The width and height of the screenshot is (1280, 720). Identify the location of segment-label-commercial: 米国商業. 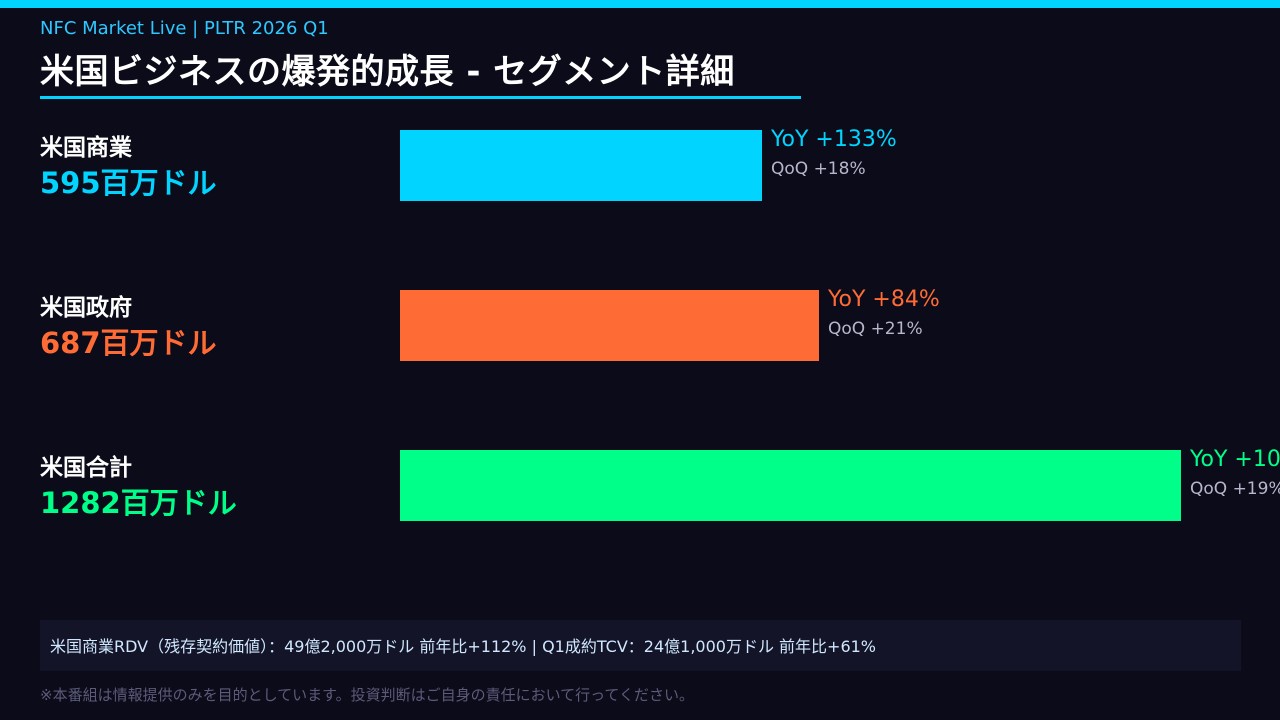
(86, 148).